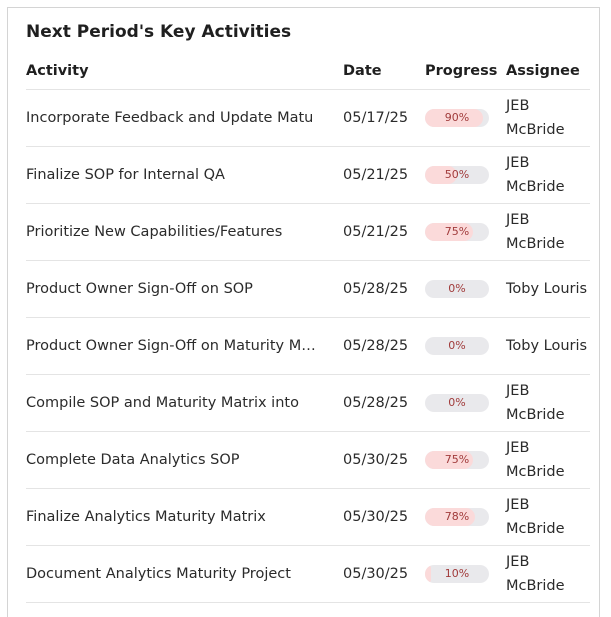  Describe the element at coordinates (139, 289) in the screenshot. I see `activity-text: Product Owner Sign-Off on SOP` at that location.